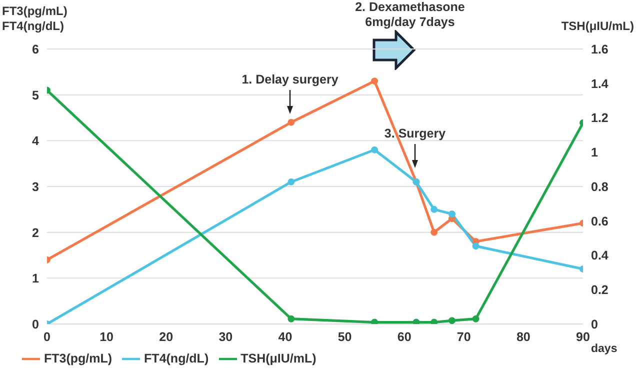  What do you see at coordinates (599, 290) in the screenshot?
I see `y2-tick-label: 0.2` at bounding box center [599, 290].